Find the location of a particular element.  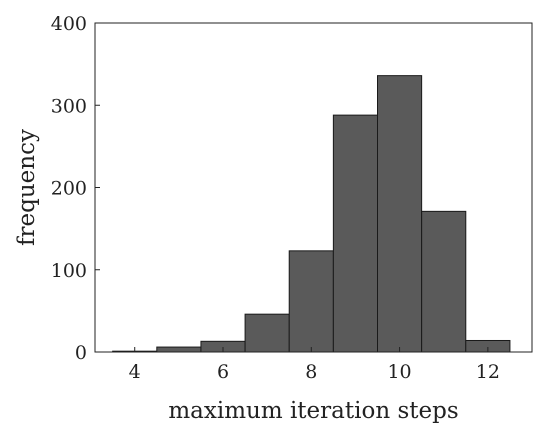

y-tick-label: 0 is located at coordinates (81, 353).